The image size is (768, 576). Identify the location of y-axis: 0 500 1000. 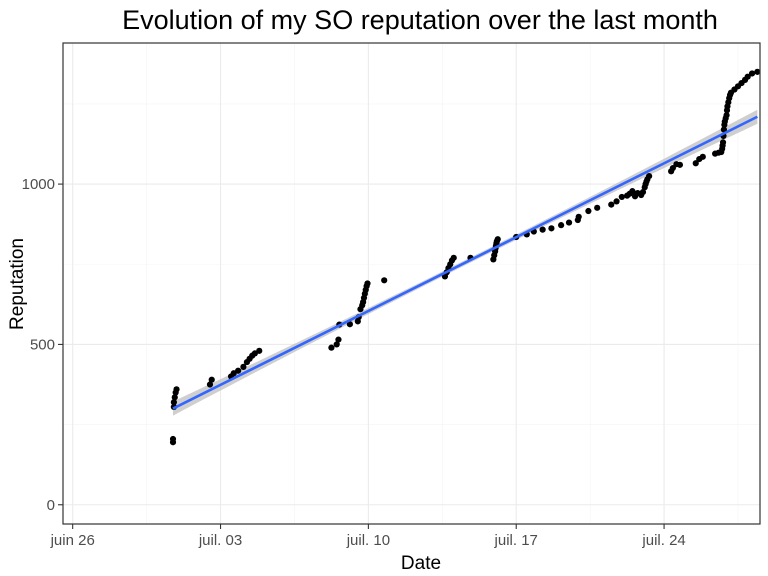
(42, 345).